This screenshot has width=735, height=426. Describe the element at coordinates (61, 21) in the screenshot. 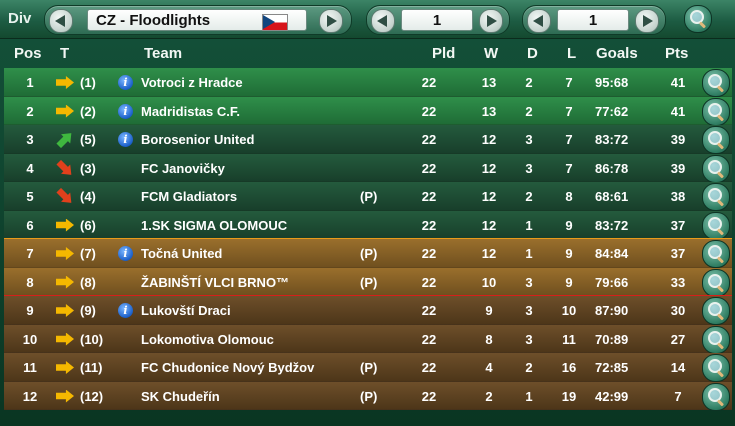

I see `division-prev-button` at that location.